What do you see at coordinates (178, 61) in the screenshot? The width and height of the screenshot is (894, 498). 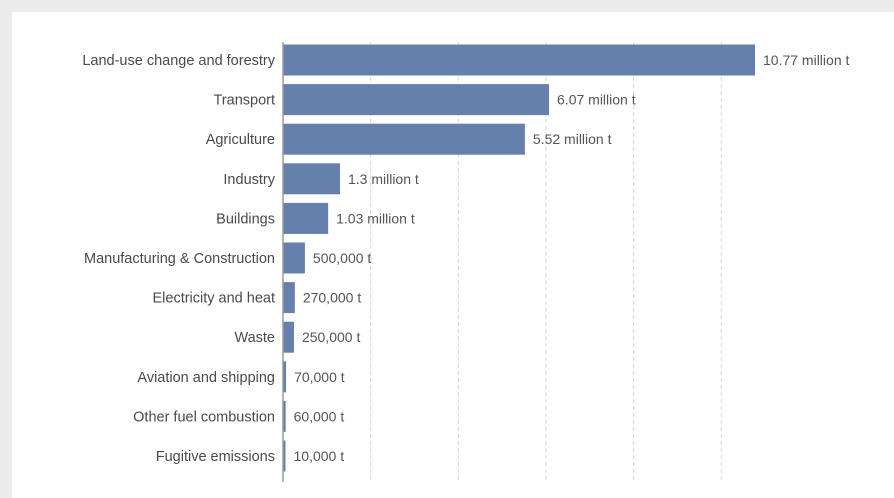 I see `category-label: Land-use change and forestry` at bounding box center [178, 61].